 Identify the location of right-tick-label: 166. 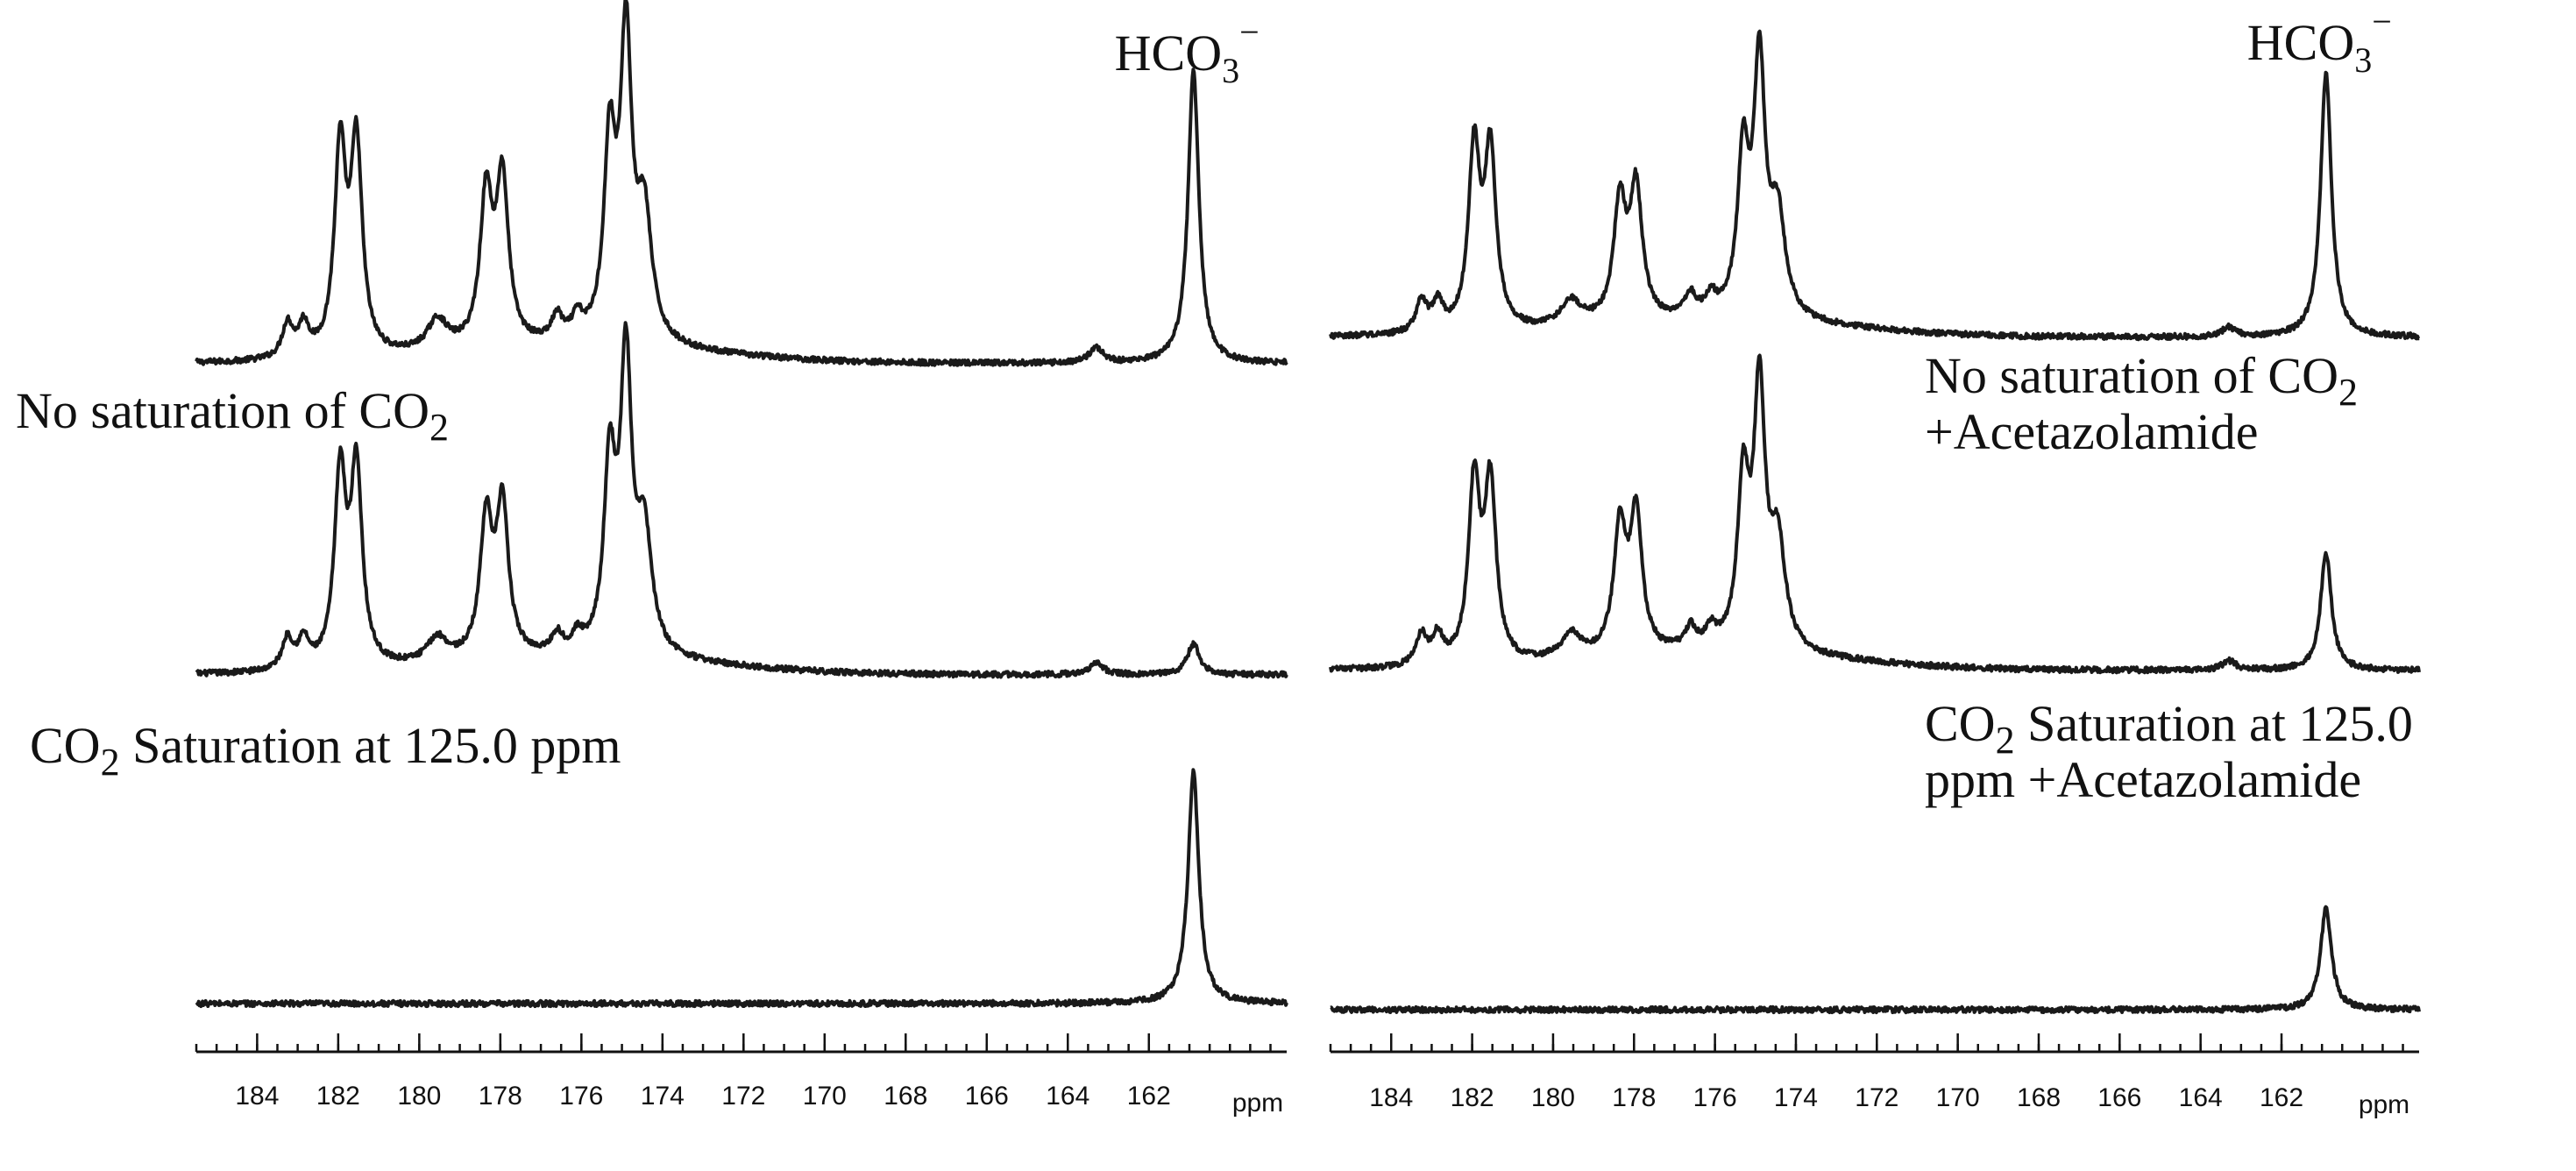
(2119, 1097).